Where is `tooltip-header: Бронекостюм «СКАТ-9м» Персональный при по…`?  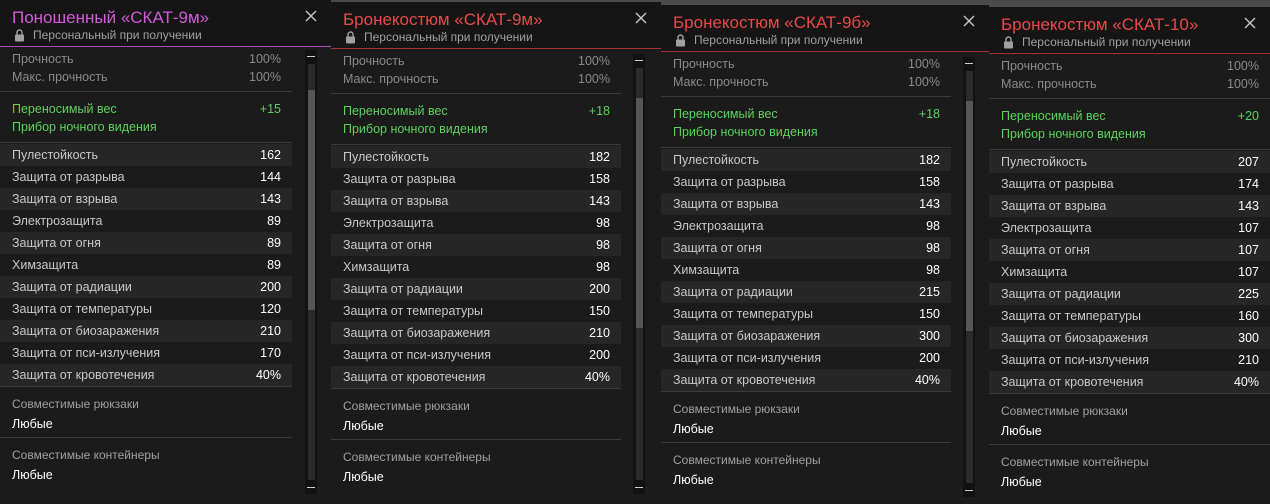 tooltip-header: Бронекостюм «СКАТ-9м» Персональный при по… is located at coordinates (496, 25).